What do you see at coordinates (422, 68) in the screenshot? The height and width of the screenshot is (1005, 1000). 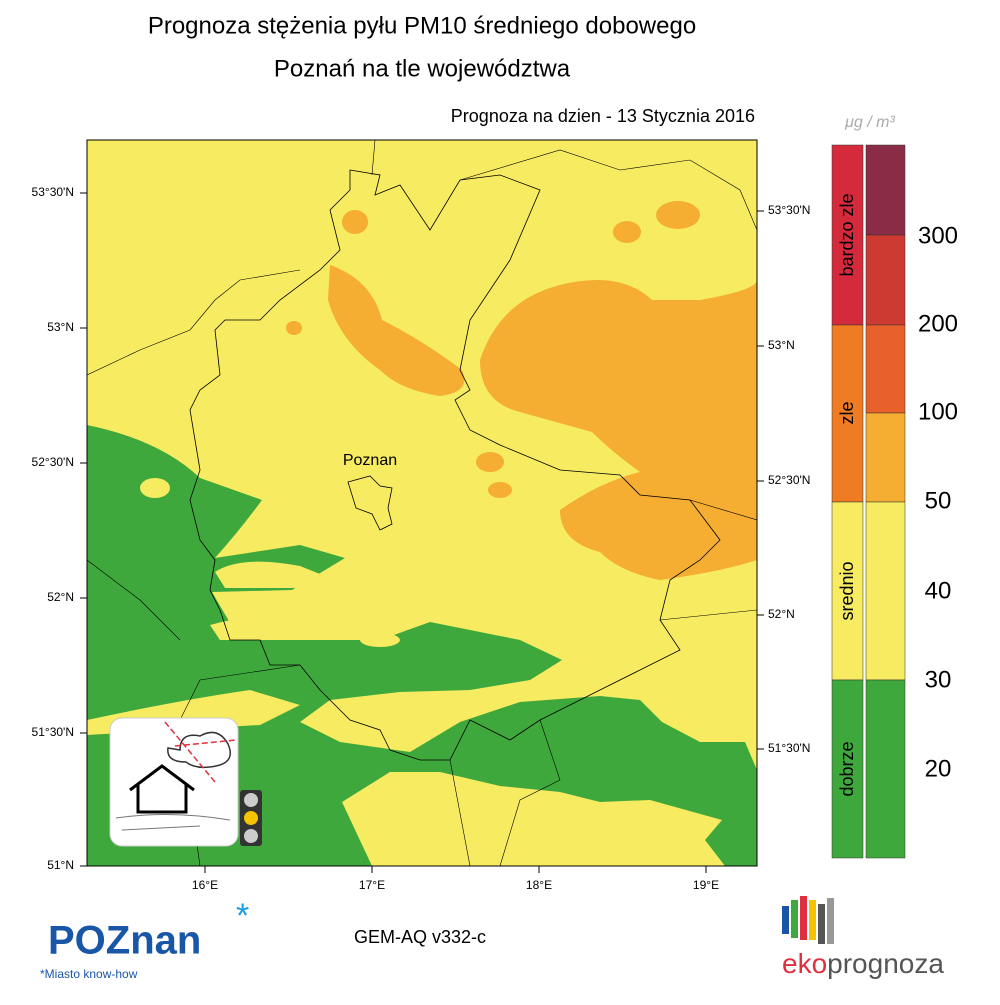 I see `subtitle: Poznań na tle województwa` at bounding box center [422, 68].